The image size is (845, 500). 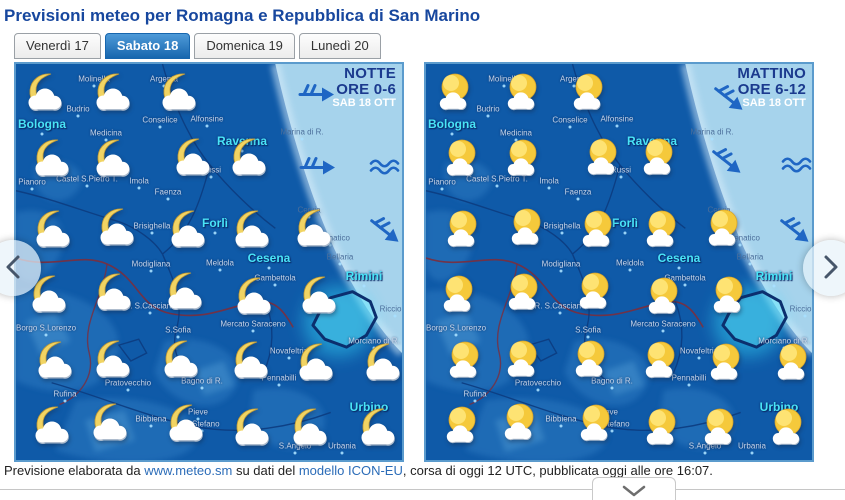 What do you see at coordinates (442, 189) in the screenshot?
I see `town-dot-pianoro` at bounding box center [442, 189].